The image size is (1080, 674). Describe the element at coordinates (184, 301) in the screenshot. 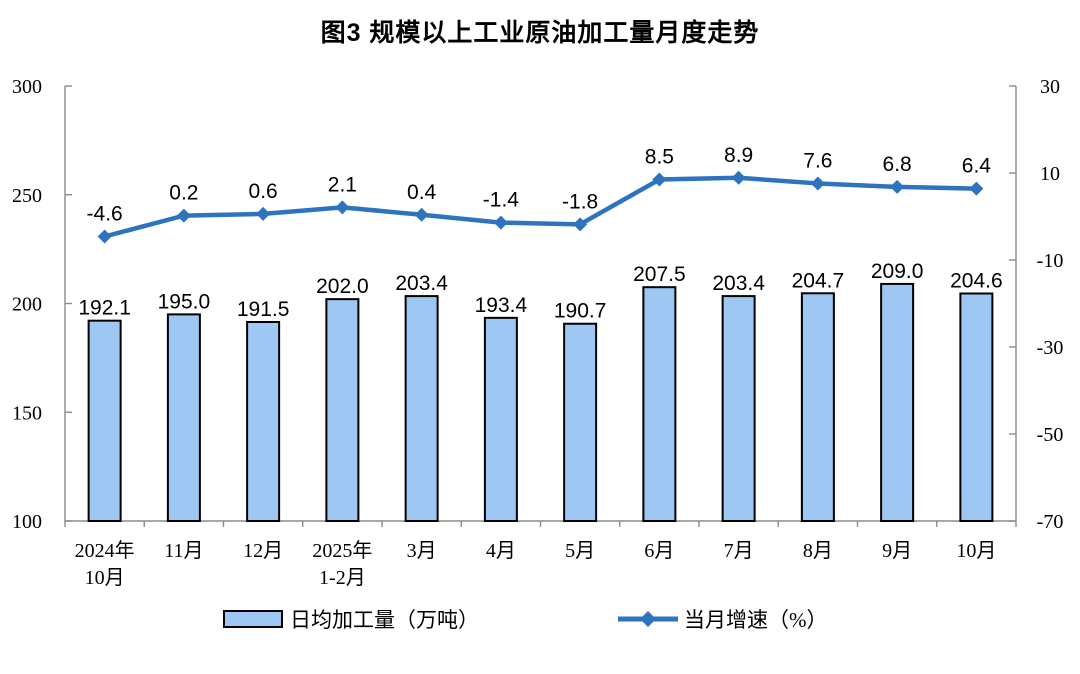

I see `bar-value-label: 195.0` at that location.